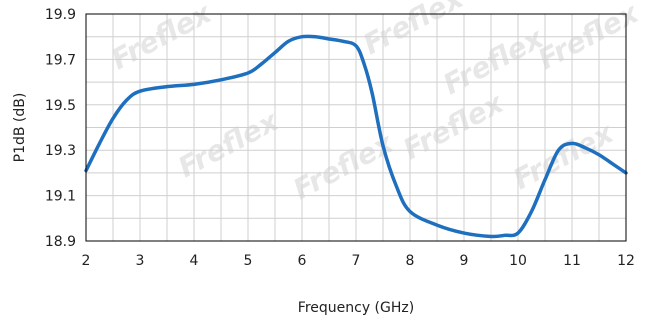 Image resolution: width=651 pixels, height=323 pixels. Describe the element at coordinates (60, 197) in the screenshot. I see `y-tick-label: 19.1` at that location.